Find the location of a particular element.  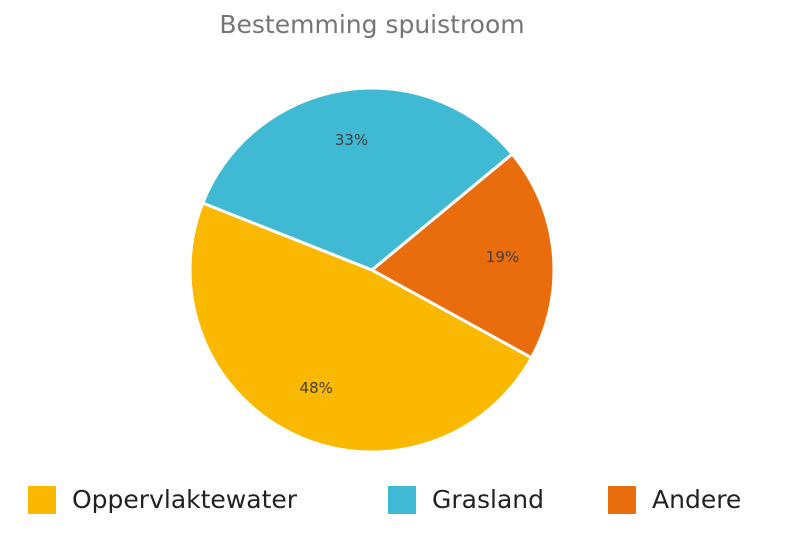

data-label: 48% is located at coordinates (316, 388).